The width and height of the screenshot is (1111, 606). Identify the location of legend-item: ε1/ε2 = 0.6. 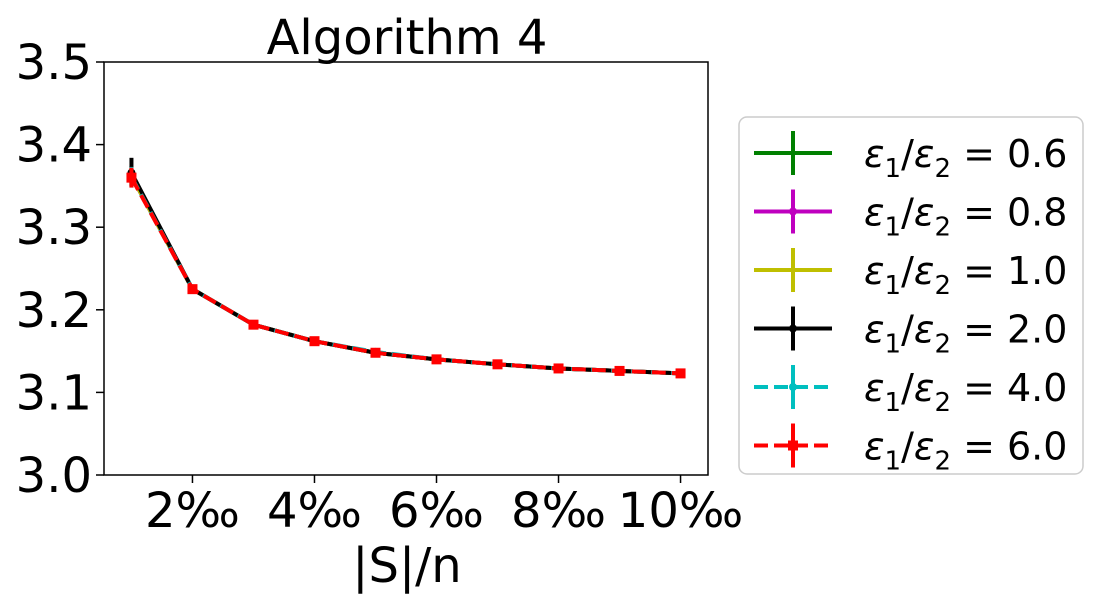
(910, 157).